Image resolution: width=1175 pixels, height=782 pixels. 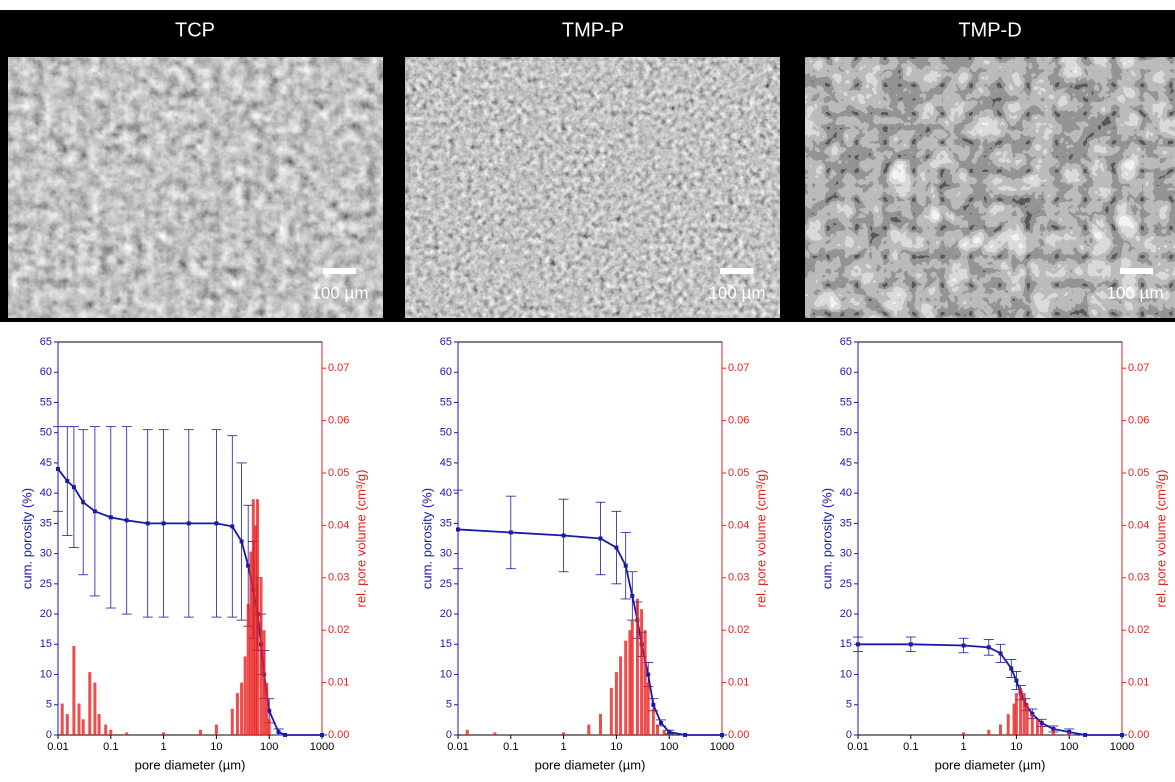 I want to click on y-tick-label: 50, so click(x=446, y=433).